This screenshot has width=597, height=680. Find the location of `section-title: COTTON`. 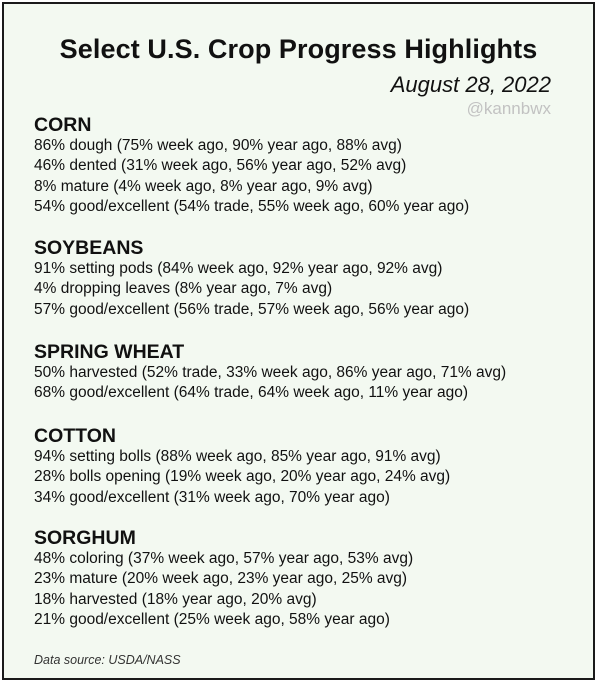

section-title: COTTON is located at coordinates (75, 436).